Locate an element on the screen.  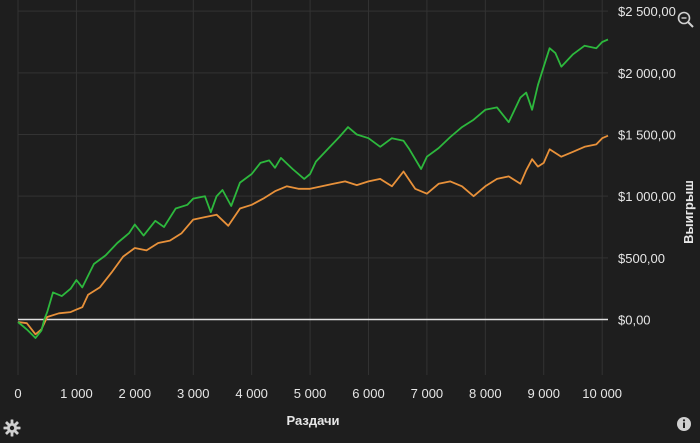
gear-icon is located at coordinates (12, 428).